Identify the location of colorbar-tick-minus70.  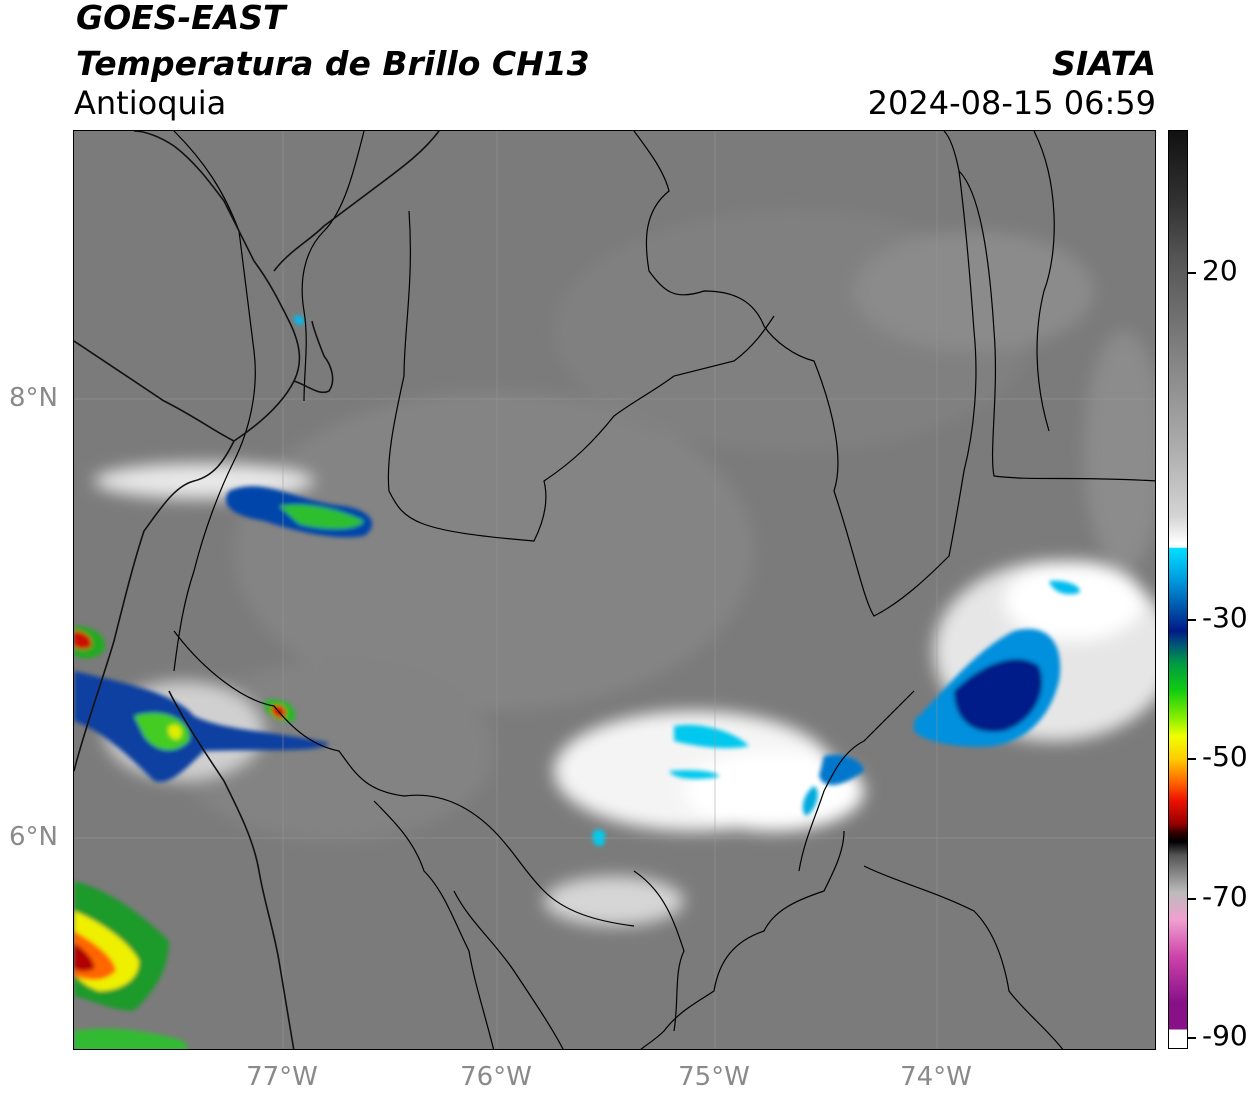
(1192, 899).